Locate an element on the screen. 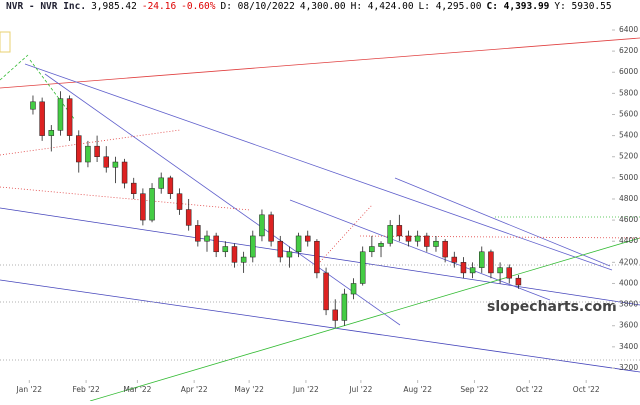  y-tick-label: 6400 is located at coordinates (628, 29).